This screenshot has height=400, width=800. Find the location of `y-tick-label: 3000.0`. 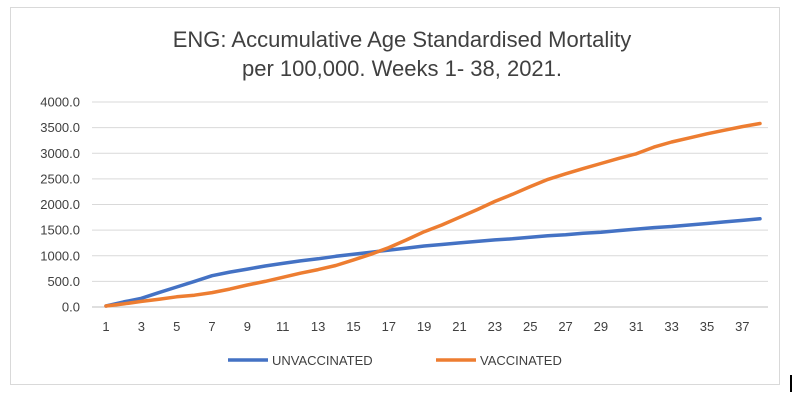

y-tick-label: 3000.0 is located at coordinates (60, 153).